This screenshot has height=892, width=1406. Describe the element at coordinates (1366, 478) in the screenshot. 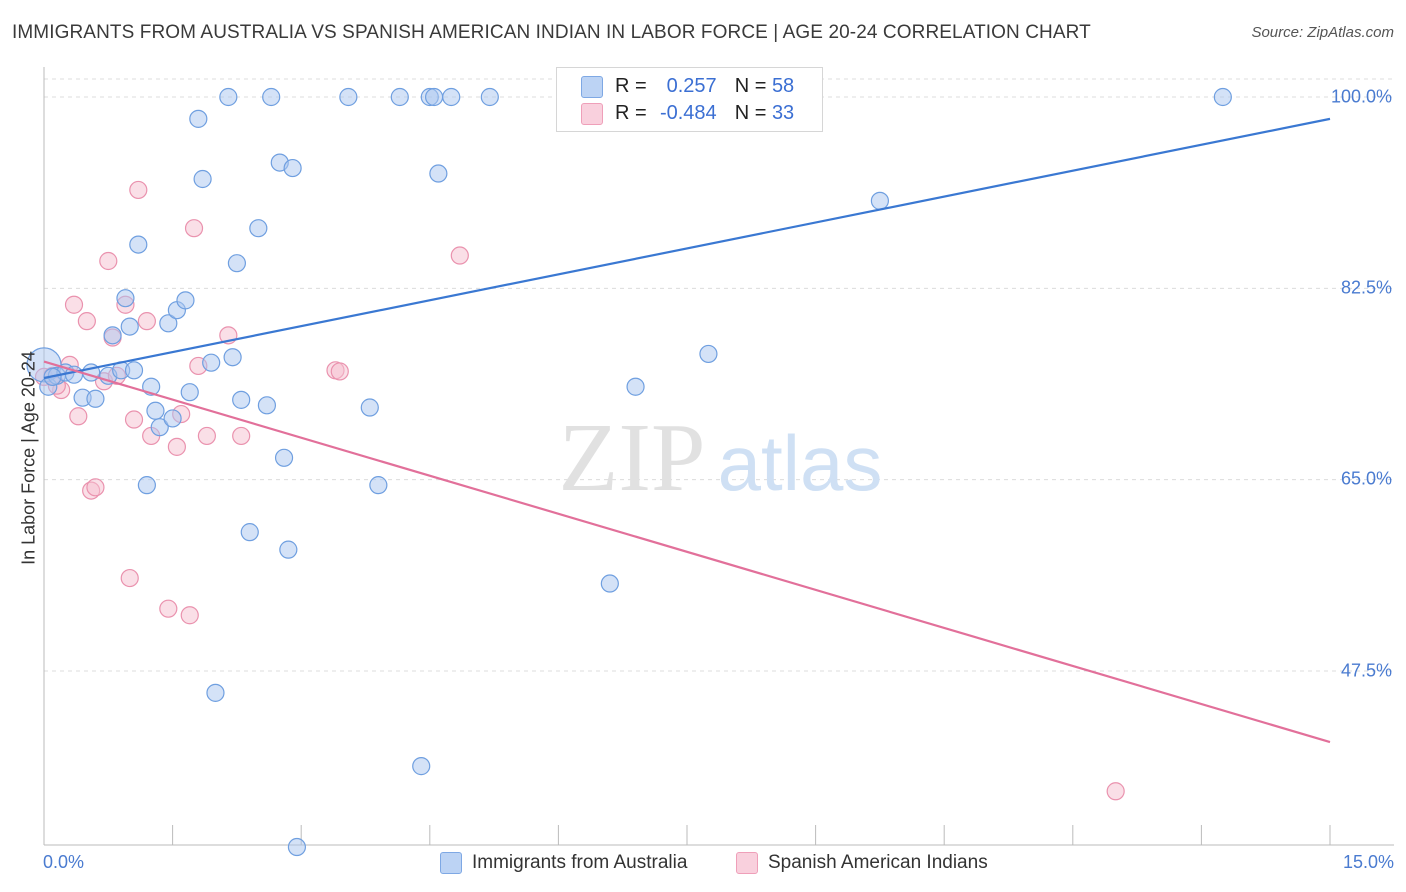

I see `y-tick-label: 65.0%` at that location.